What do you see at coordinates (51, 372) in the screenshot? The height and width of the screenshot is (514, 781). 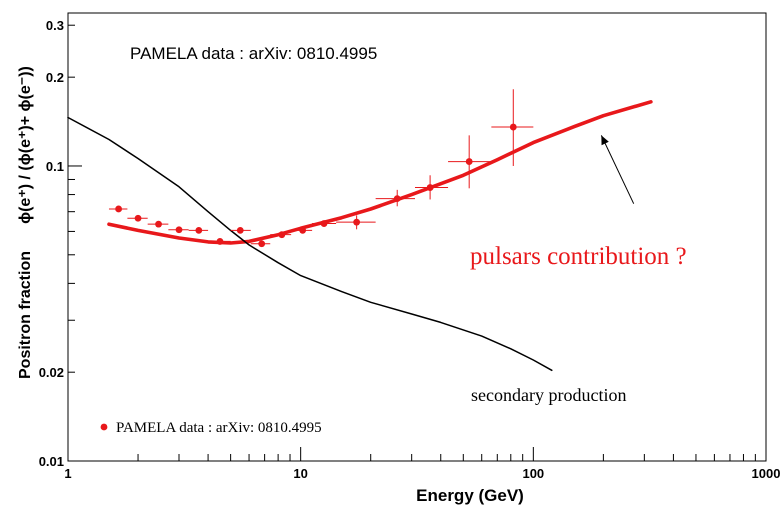 I see `y-tick-label: 0.02` at bounding box center [51, 372].